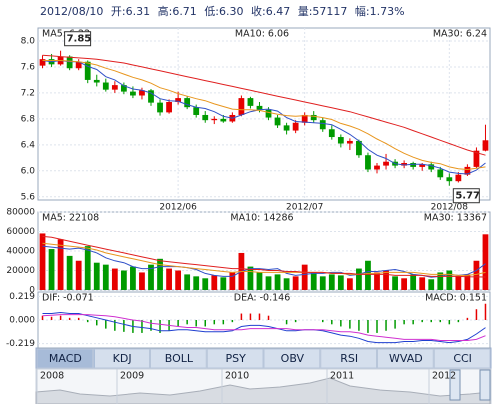 Image resolution: width=495 pixels, height=404 pixels. I want to click on tab: CCI, so click(462, 358).